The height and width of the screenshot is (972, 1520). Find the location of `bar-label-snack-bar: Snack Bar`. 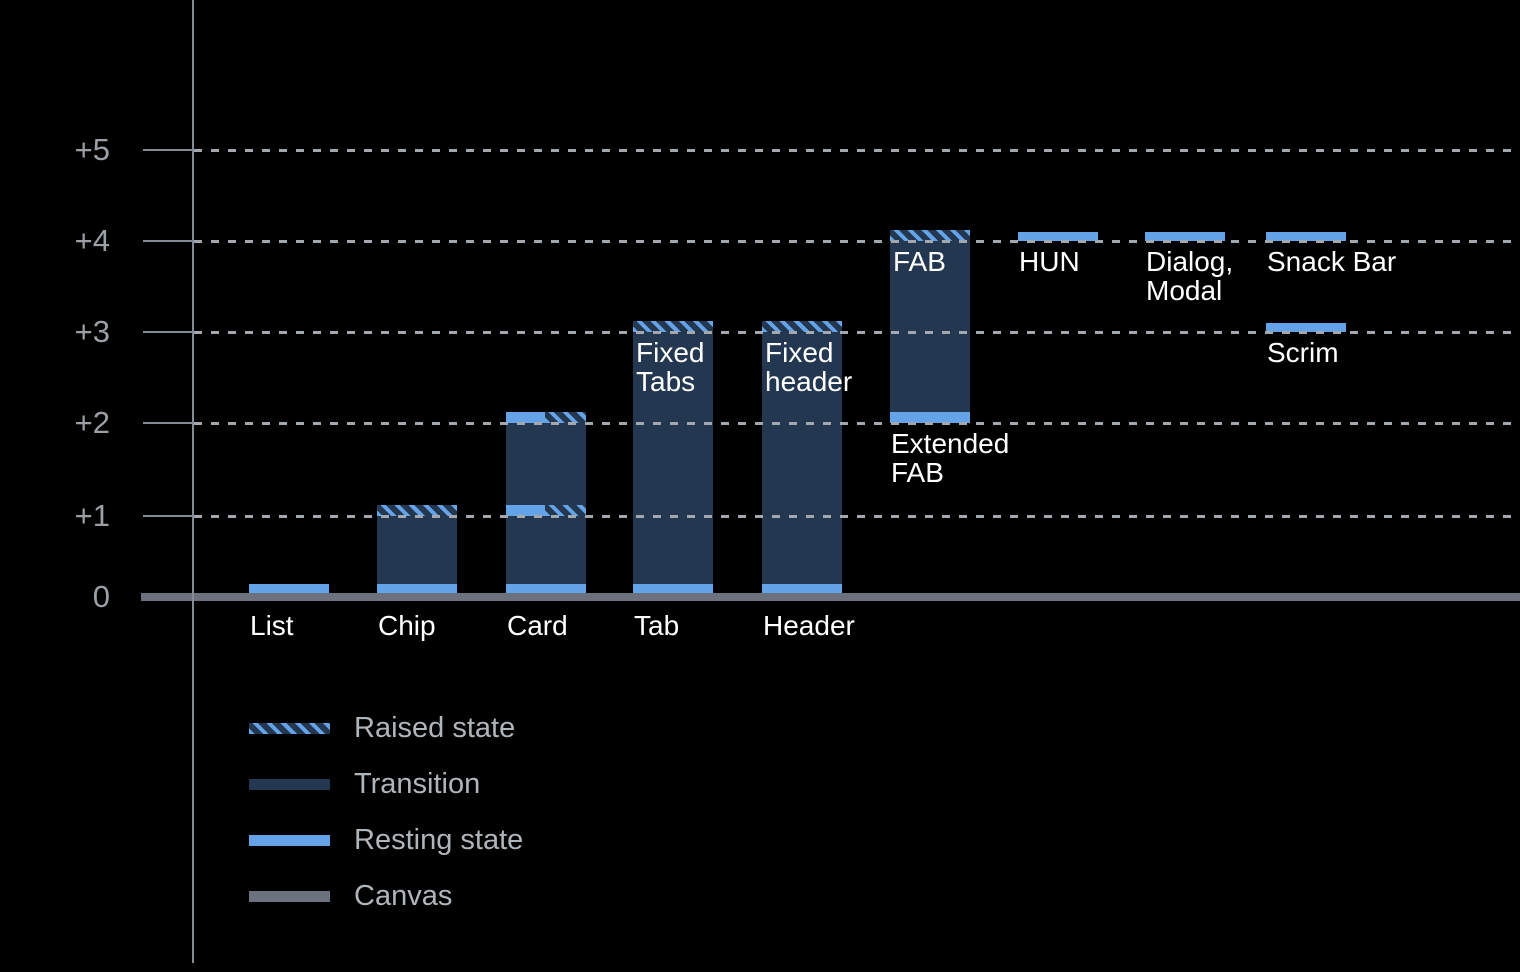

bar-label-snack-bar: Snack Bar is located at coordinates (1332, 261).